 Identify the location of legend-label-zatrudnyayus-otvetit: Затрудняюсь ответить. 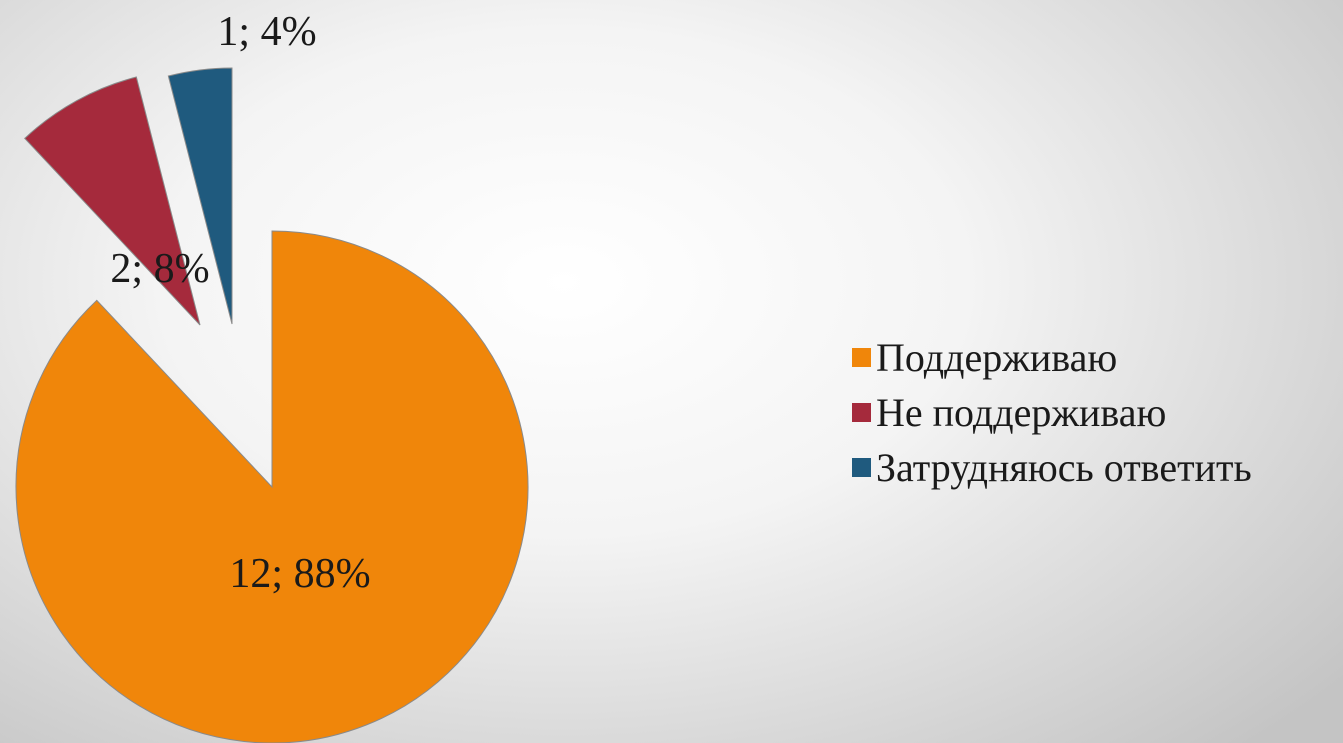
(1064, 467).